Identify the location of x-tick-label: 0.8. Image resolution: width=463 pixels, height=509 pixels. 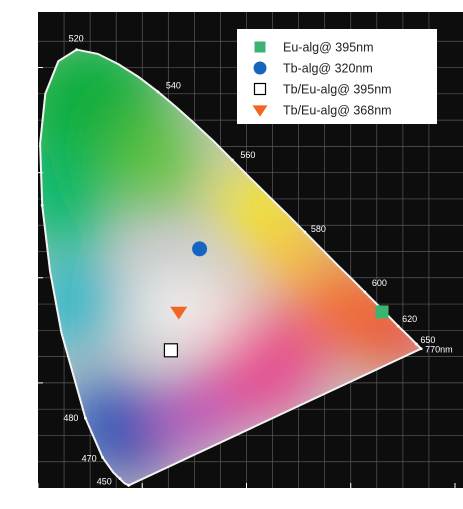
(448, 495).